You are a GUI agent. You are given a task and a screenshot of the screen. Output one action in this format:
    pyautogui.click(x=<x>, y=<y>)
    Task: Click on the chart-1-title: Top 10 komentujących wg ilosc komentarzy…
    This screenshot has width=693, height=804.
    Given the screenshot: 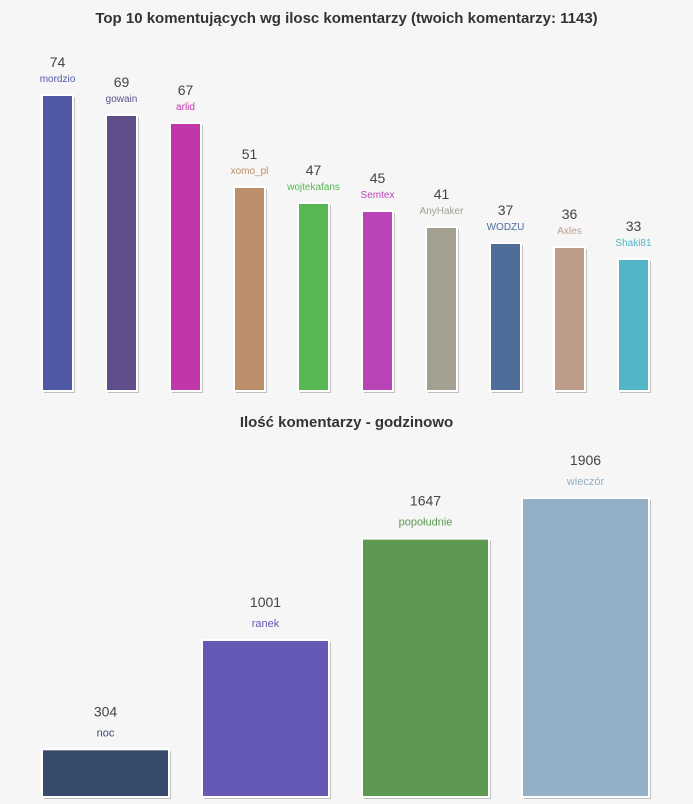 What is the action you would take?
    pyautogui.click(x=346, y=18)
    